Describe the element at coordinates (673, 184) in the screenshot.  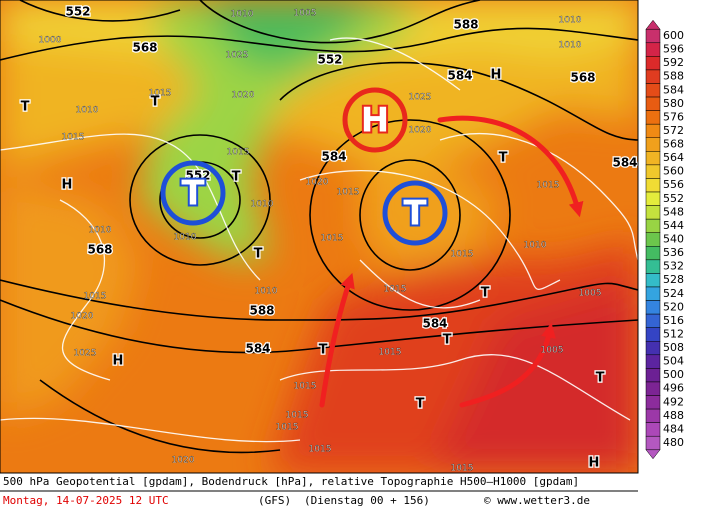
I see `colorbar-label: 556` at that location.